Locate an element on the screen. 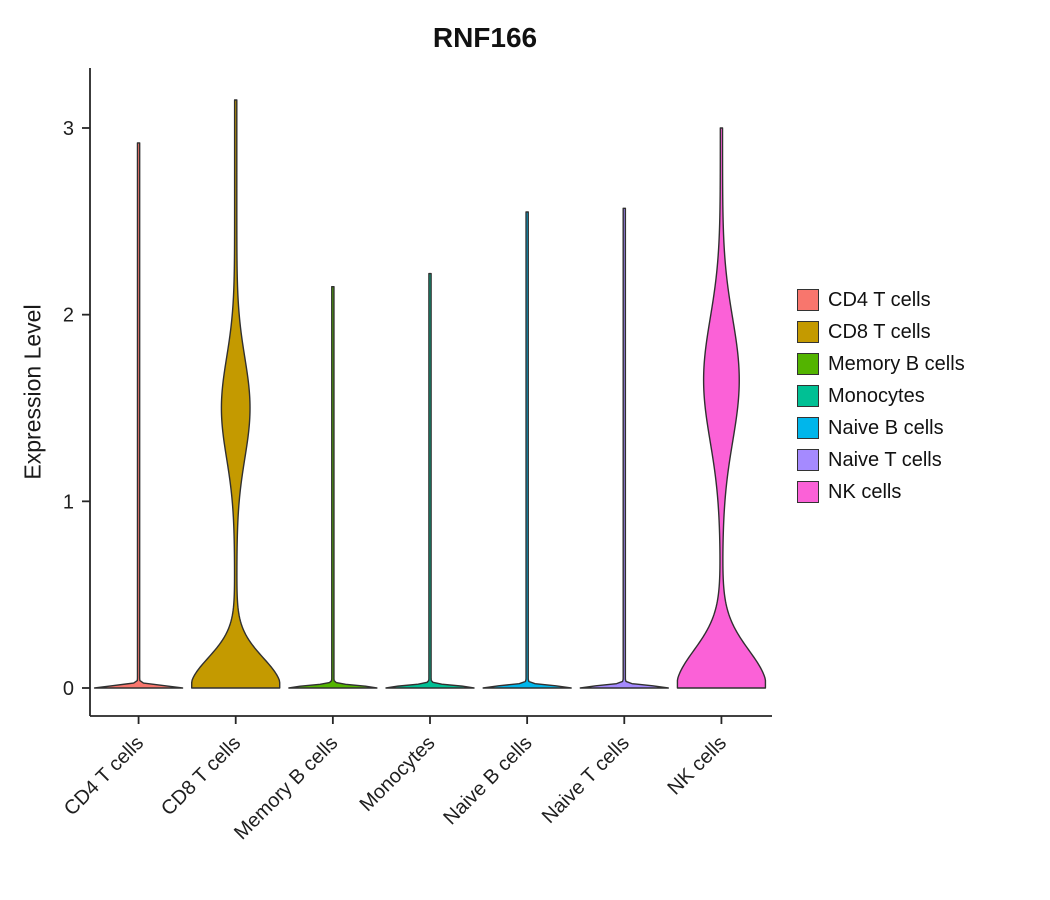  legend-item: Naive T cells is located at coordinates (881, 460).